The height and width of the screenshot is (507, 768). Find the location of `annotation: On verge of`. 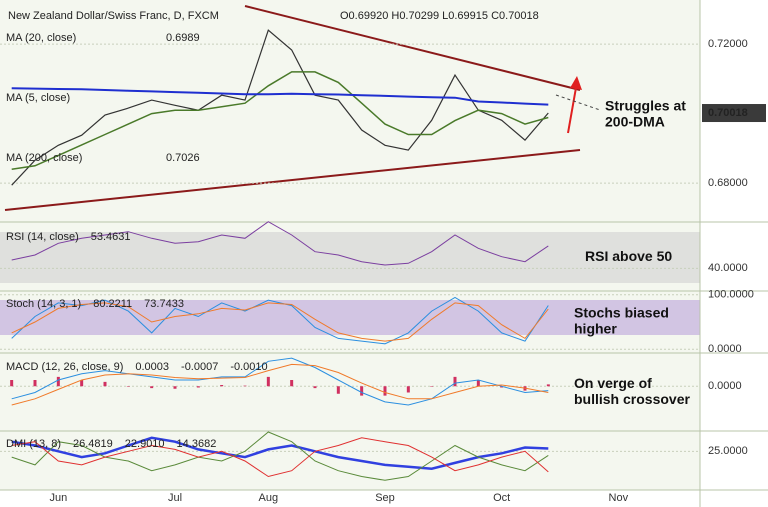

annotation: On verge of is located at coordinates (613, 383).